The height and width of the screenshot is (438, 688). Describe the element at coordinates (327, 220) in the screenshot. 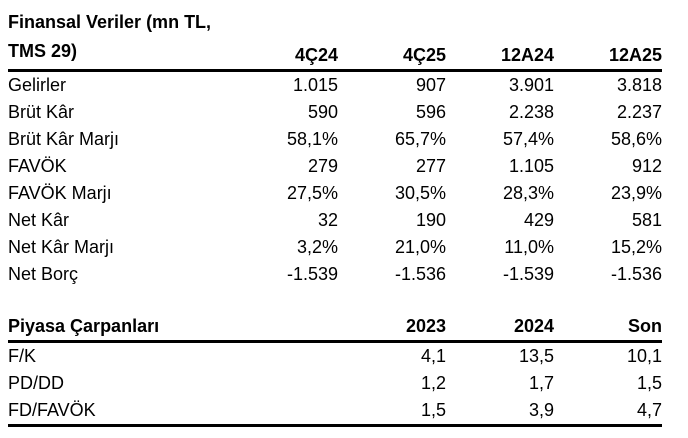

I see `cell-value: 32` at that location.